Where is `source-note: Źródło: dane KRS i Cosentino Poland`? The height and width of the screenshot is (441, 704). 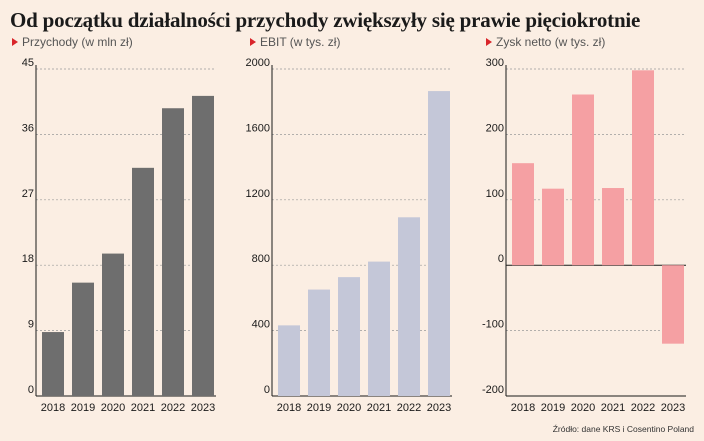 source-note: Źródło: dane KRS i Cosentino Poland is located at coordinates (623, 429).